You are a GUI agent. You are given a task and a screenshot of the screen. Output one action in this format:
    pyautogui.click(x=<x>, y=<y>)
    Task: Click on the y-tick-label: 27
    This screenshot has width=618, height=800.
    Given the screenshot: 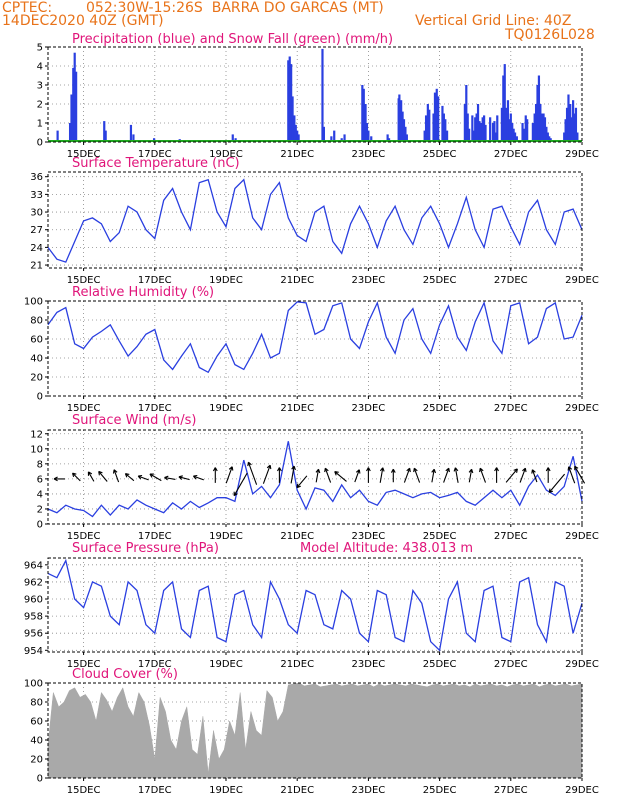 What is the action you would take?
    pyautogui.click(x=36, y=230)
    